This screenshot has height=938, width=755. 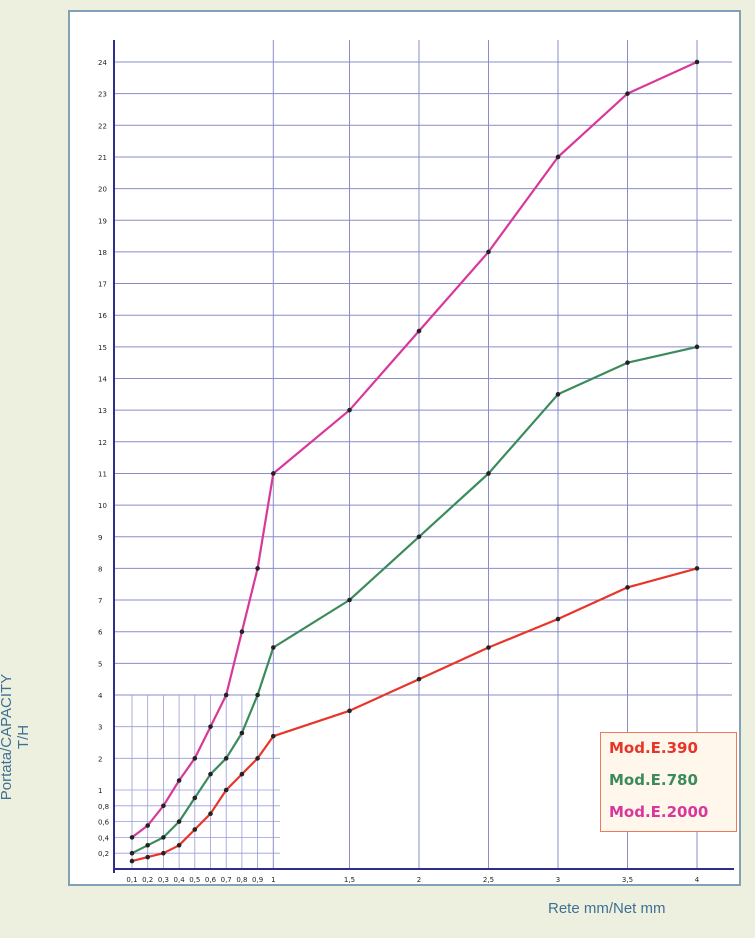 What do you see at coordinates (211, 880) in the screenshot?
I see `x-tick-label: 0,6` at bounding box center [211, 880].